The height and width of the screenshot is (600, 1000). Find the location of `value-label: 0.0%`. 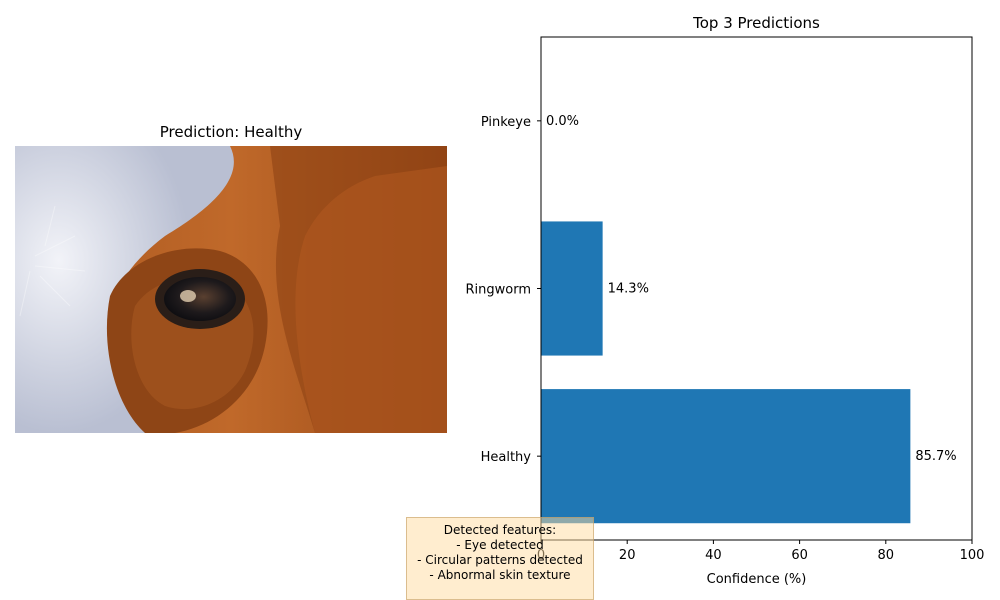

value-label: 0.0% is located at coordinates (562, 121).